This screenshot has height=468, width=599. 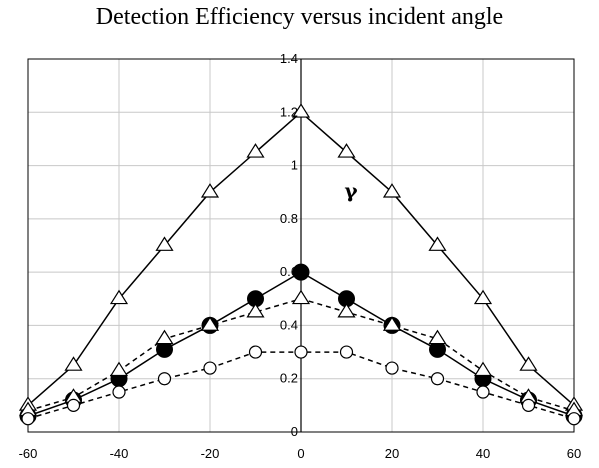 I want to click on y-tick-label: 0.2, so click(x=289, y=378).